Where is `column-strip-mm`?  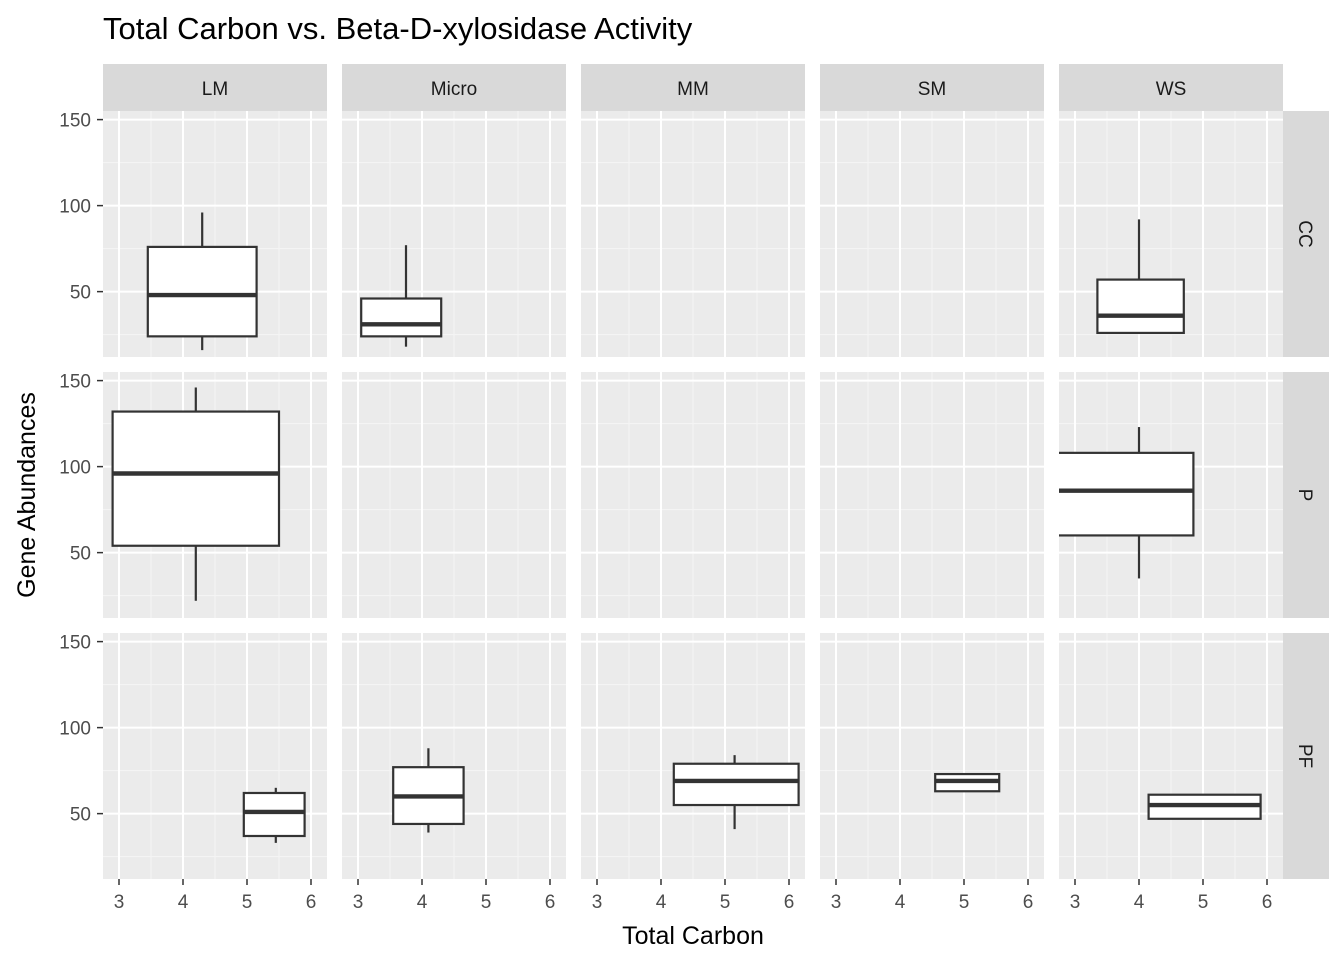 column-strip-mm is located at coordinates (693, 87).